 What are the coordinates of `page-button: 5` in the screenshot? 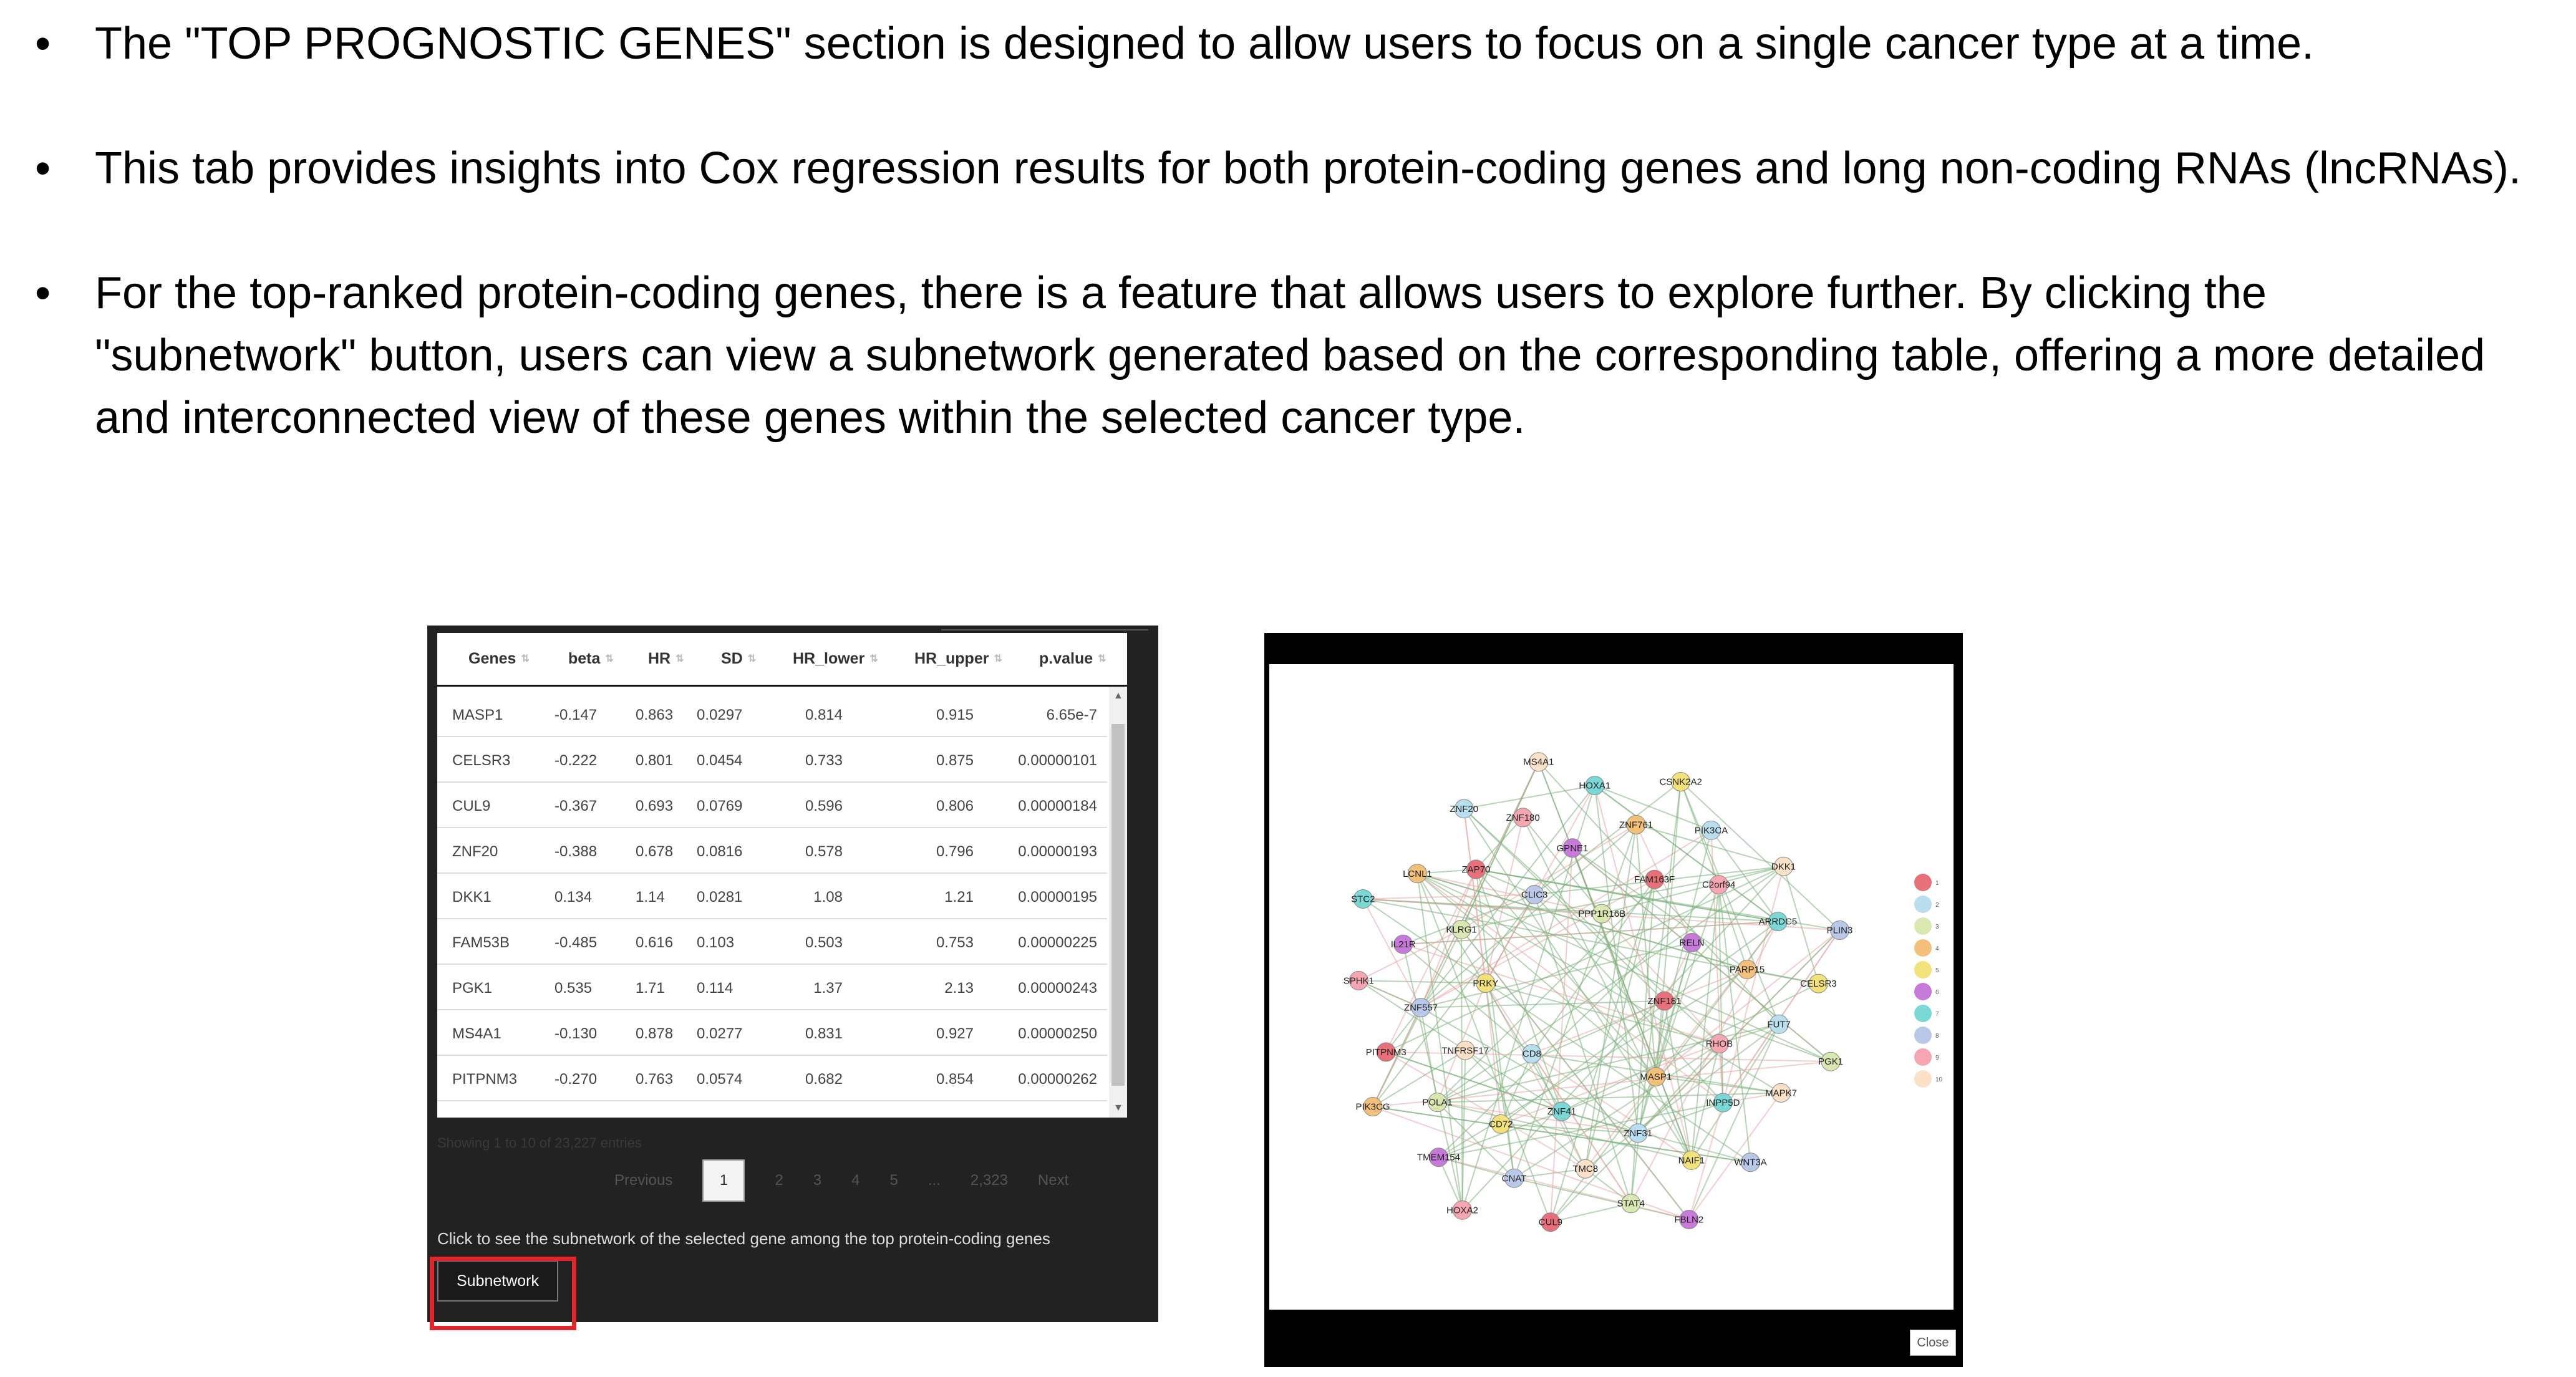 It's located at (894, 1180).